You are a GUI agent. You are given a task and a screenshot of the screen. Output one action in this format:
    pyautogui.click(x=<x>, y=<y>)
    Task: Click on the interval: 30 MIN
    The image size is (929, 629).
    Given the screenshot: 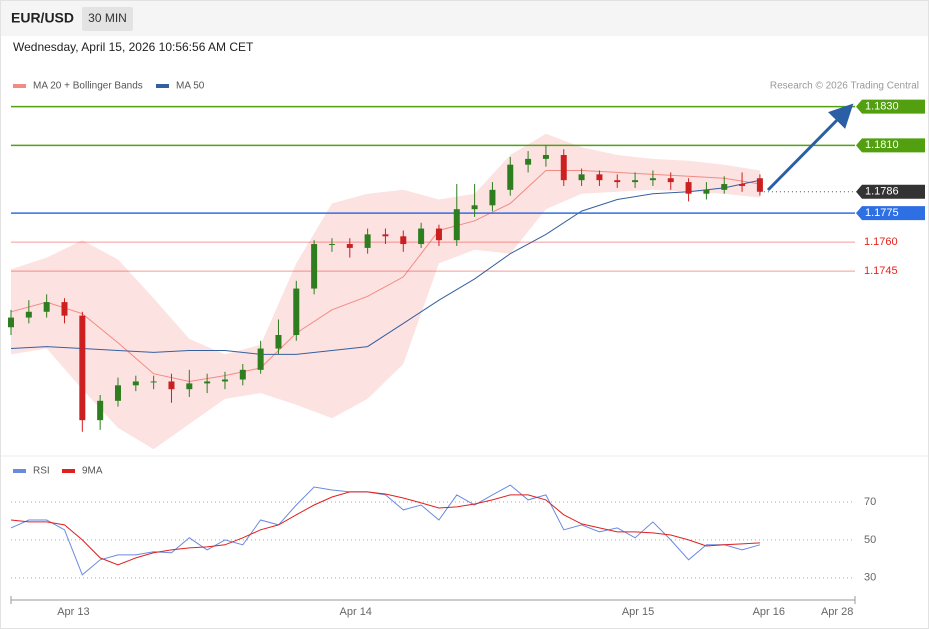 What is the action you would take?
    pyautogui.click(x=107, y=18)
    